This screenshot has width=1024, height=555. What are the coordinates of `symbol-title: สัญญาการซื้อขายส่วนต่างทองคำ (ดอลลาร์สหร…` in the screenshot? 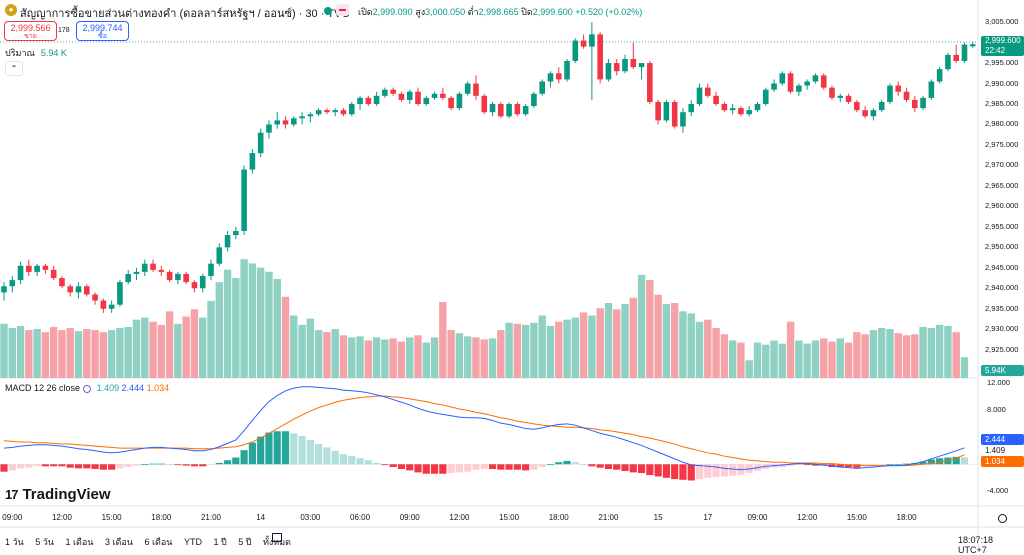 It's located at (185, 14).